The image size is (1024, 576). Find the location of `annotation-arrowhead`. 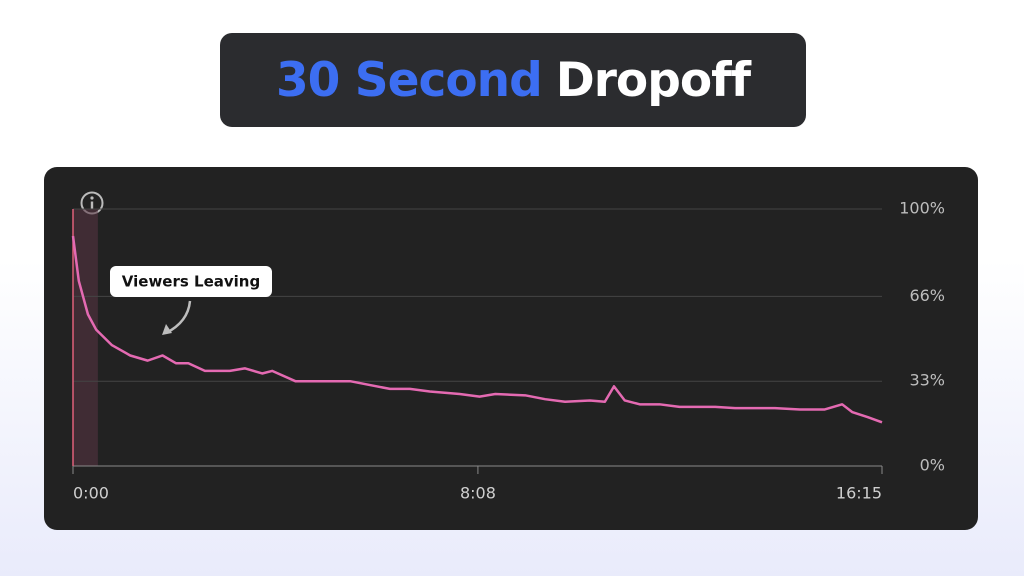

annotation-arrowhead is located at coordinates (167, 329).